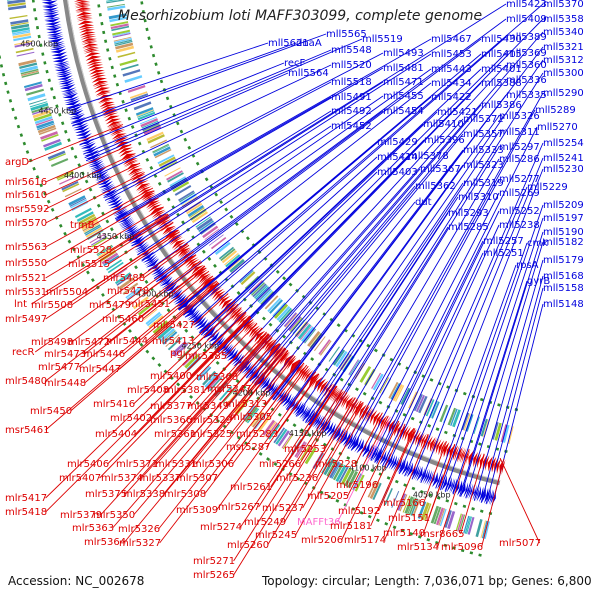 Image resolution: width=600 pixels, height=605 pixels. I want to click on forward-gene-label: mll5422, so click(451, 97).